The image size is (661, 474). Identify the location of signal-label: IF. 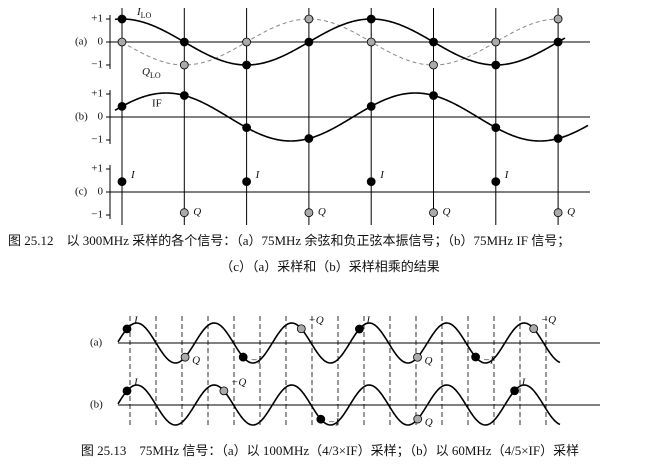
(157, 104).